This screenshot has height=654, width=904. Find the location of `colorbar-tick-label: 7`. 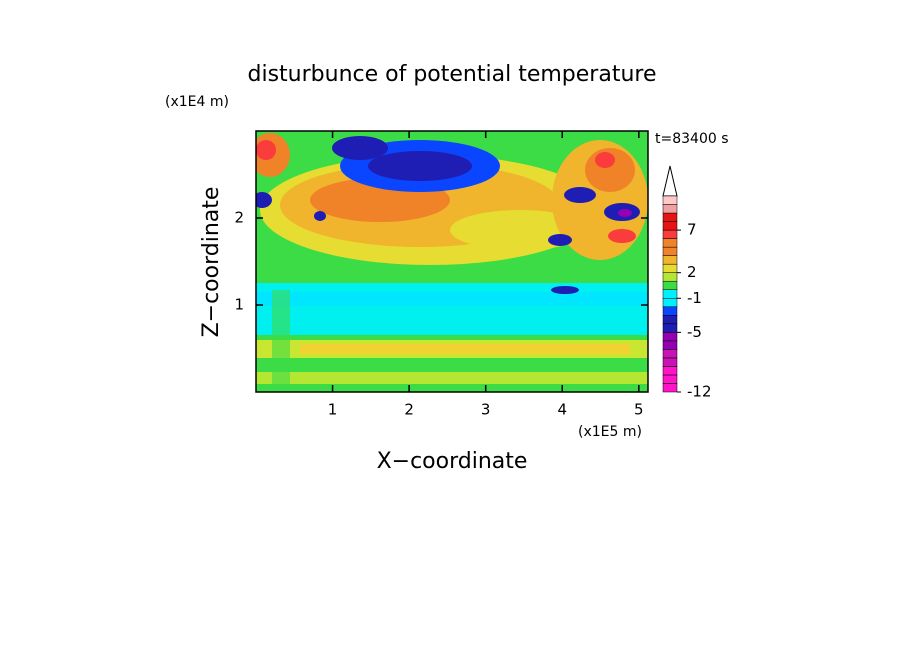

colorbar-tick-label: 7 is located at coordinates (692, 230).